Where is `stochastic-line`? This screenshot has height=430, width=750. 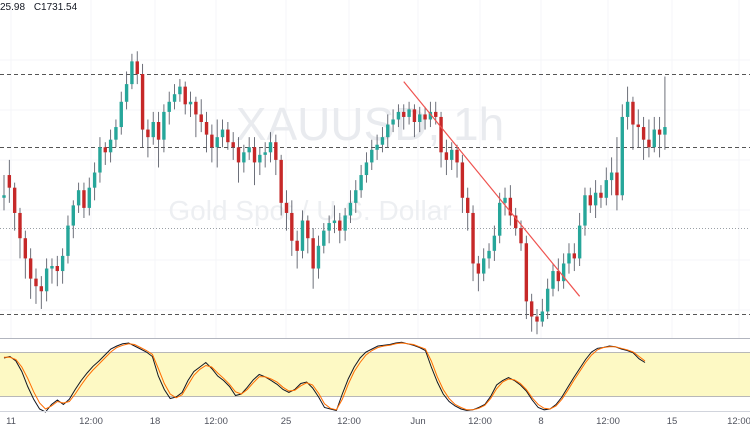
stochastic-line is located at coordinates (324, 377).